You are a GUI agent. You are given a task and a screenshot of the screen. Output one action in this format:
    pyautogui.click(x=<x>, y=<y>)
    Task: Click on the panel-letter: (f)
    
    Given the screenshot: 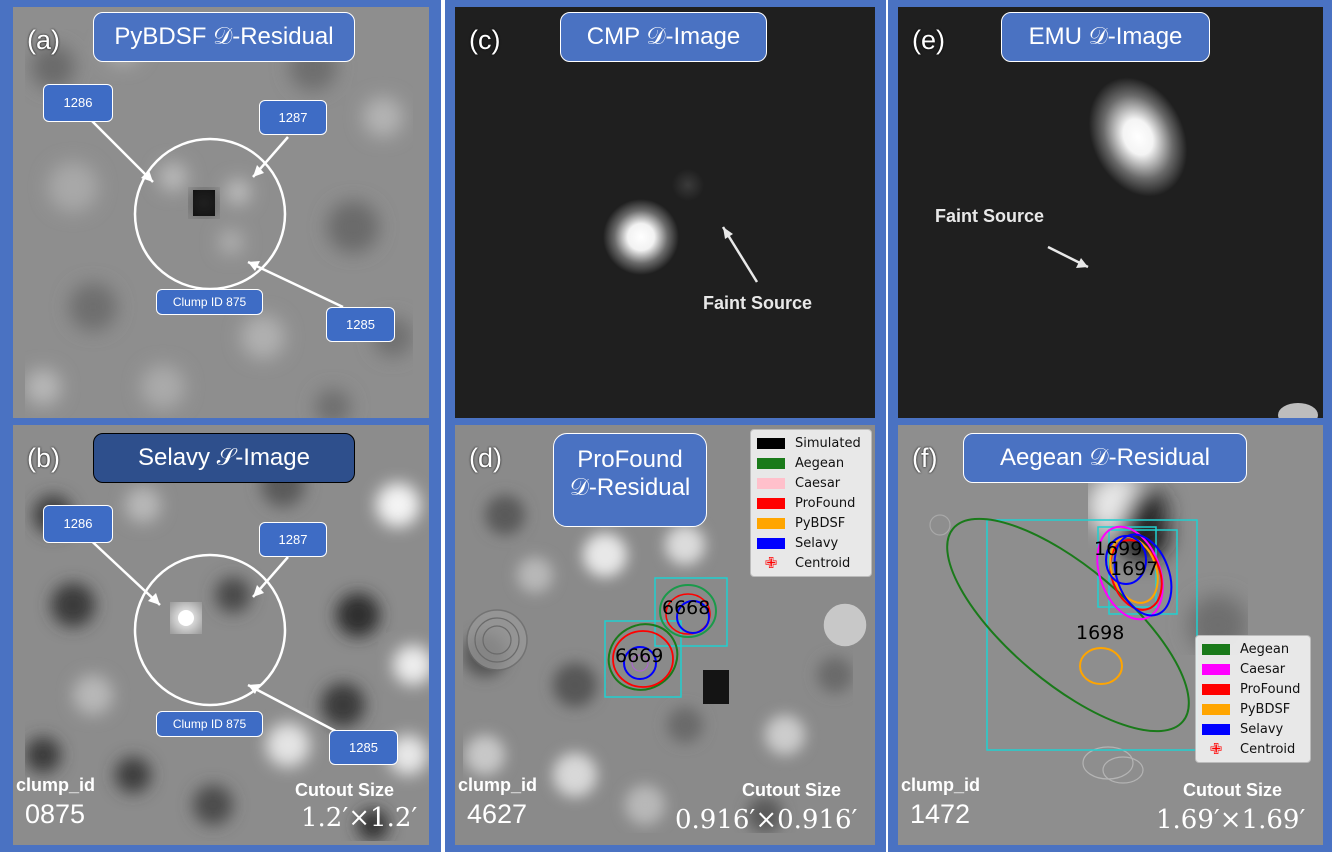 What is the action you would take?
    pyautogui.click(x=925, y=458)
    